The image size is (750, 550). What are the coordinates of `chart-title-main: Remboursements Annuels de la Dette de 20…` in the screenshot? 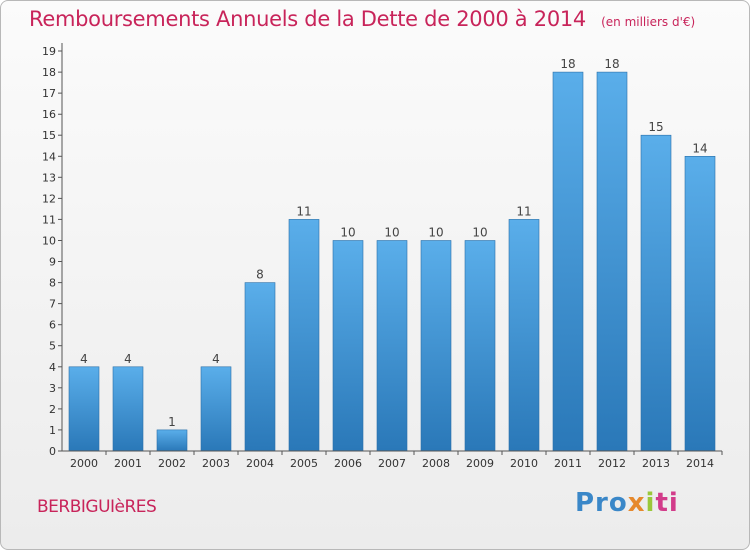 It's located at (307, 19).